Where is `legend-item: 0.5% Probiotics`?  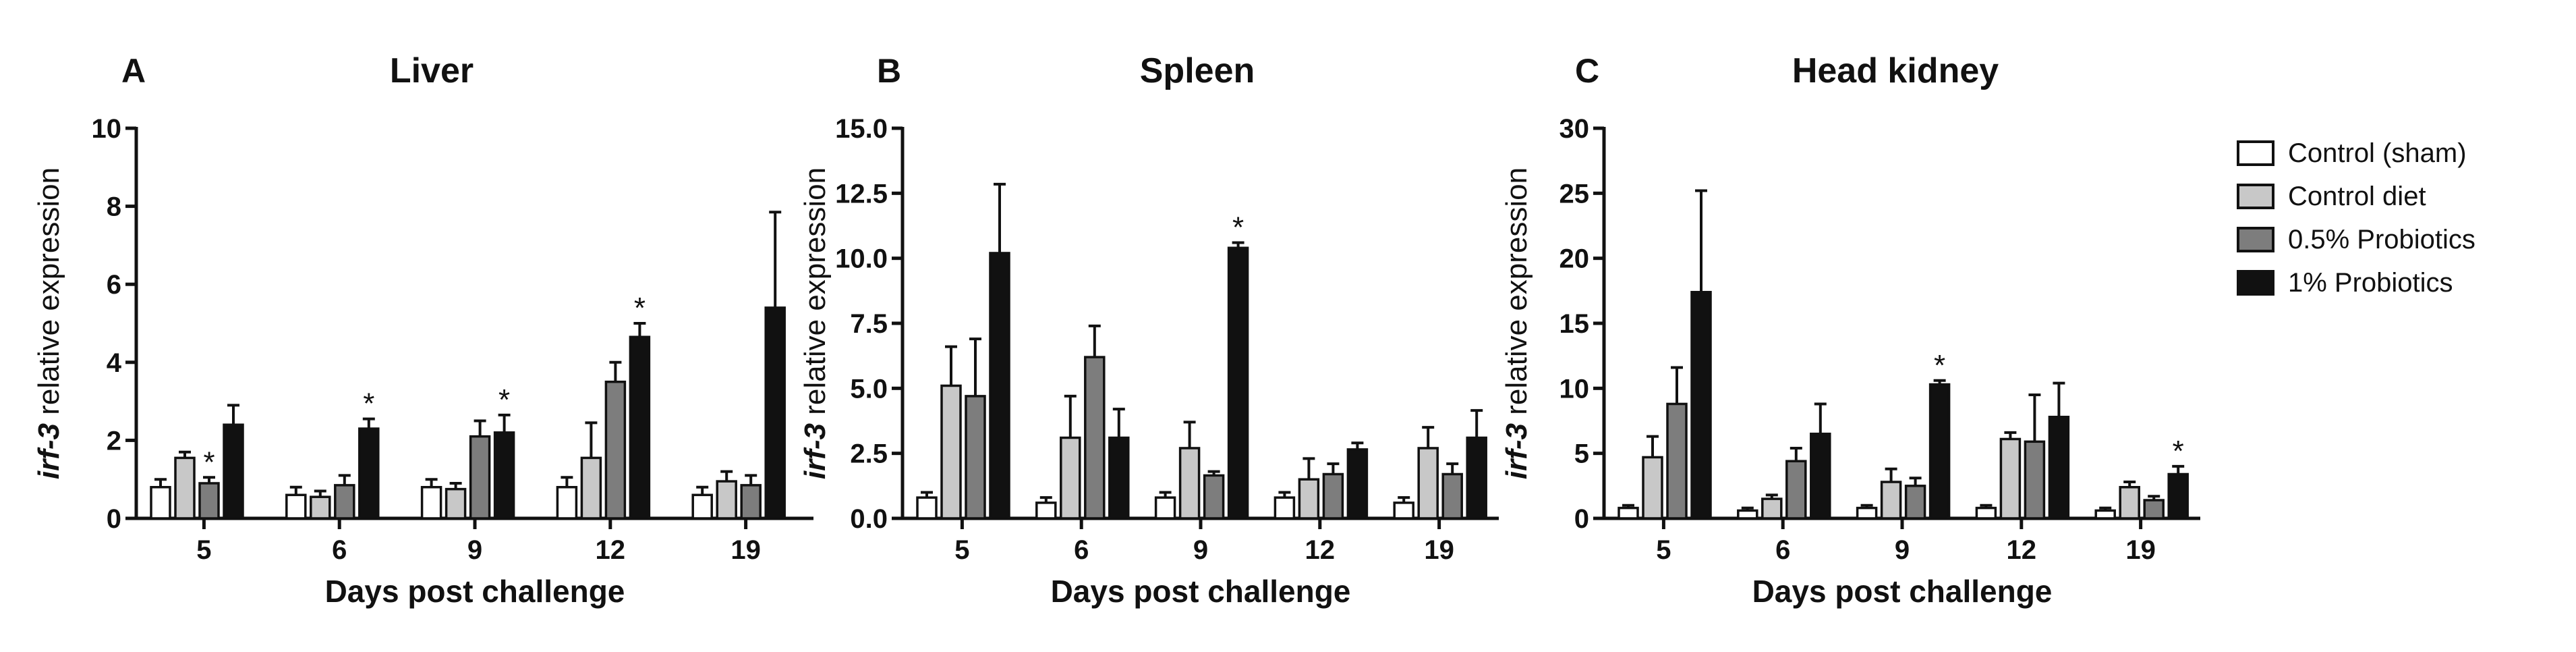
legend-item: 0.5% Probiotics is located at coordinates (2356, 240).